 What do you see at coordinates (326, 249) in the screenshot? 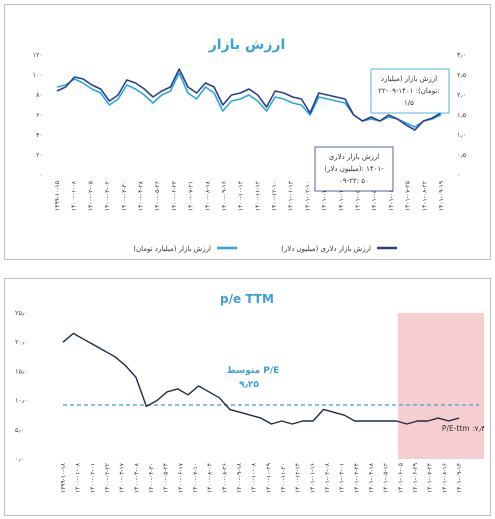
I see `legend-label-dollar: ارزش بازار دلاری (میلیون دلار)` at bounding box center [326, 249].